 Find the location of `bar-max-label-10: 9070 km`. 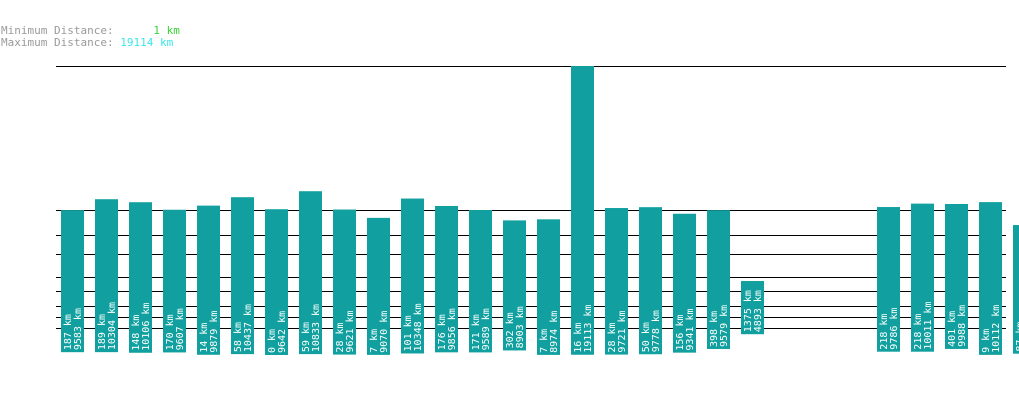

bar-max-label-10: 9070 km is located at coordinates (384, 332).